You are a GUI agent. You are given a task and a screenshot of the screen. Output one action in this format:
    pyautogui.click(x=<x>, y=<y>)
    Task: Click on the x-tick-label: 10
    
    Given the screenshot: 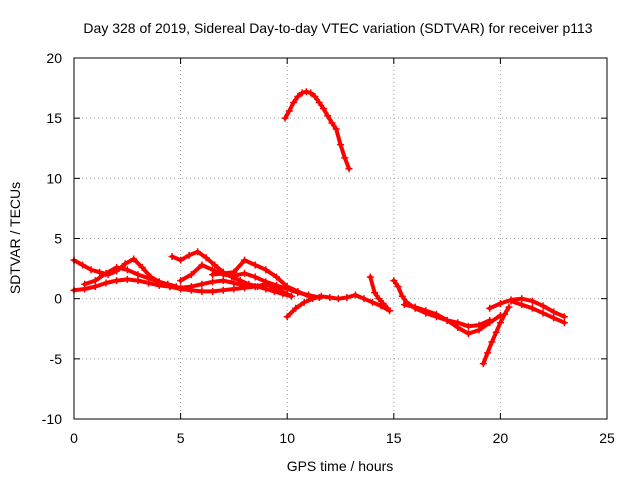 What is the action you would take?
    pyautogui.click(x=287, y=438)
    